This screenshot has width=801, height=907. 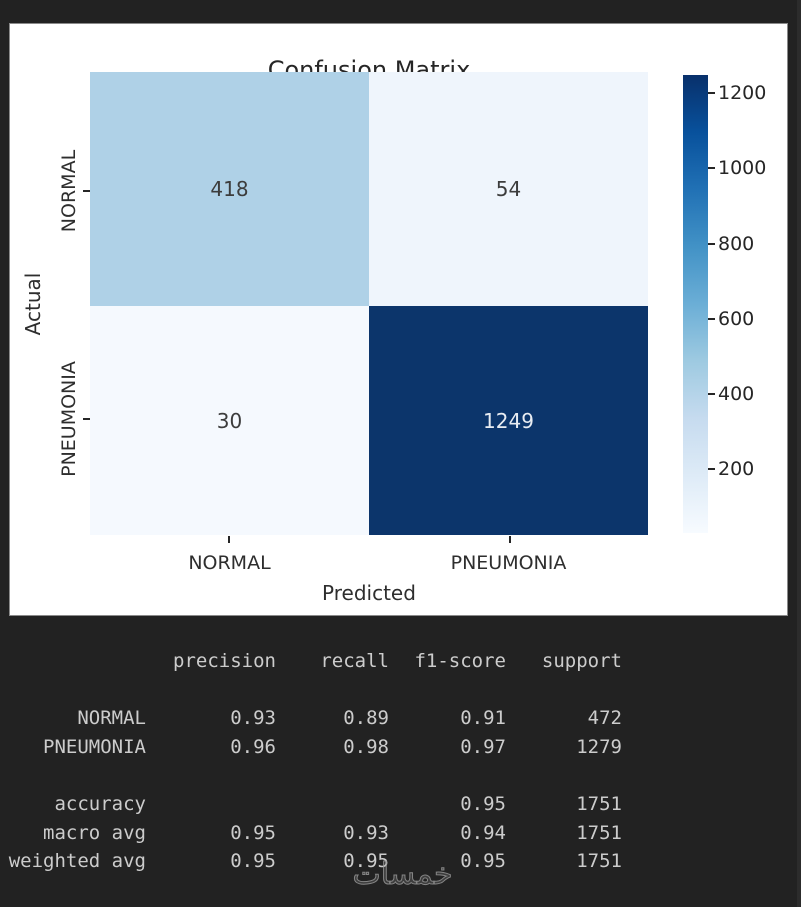 I want to click on report-row-label: macro avg, so click(x=94, y=832).